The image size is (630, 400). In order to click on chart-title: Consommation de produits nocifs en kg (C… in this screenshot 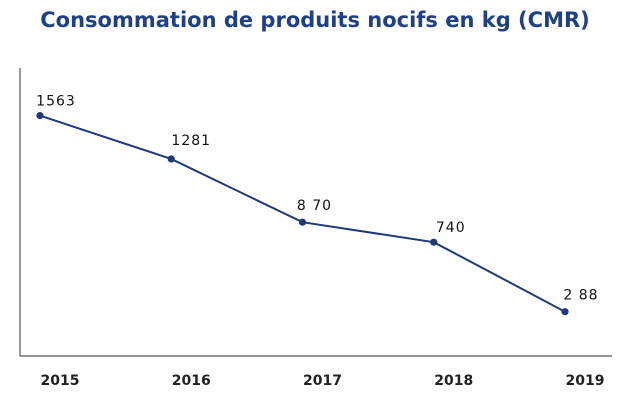, I will do `click(315, 20)`.